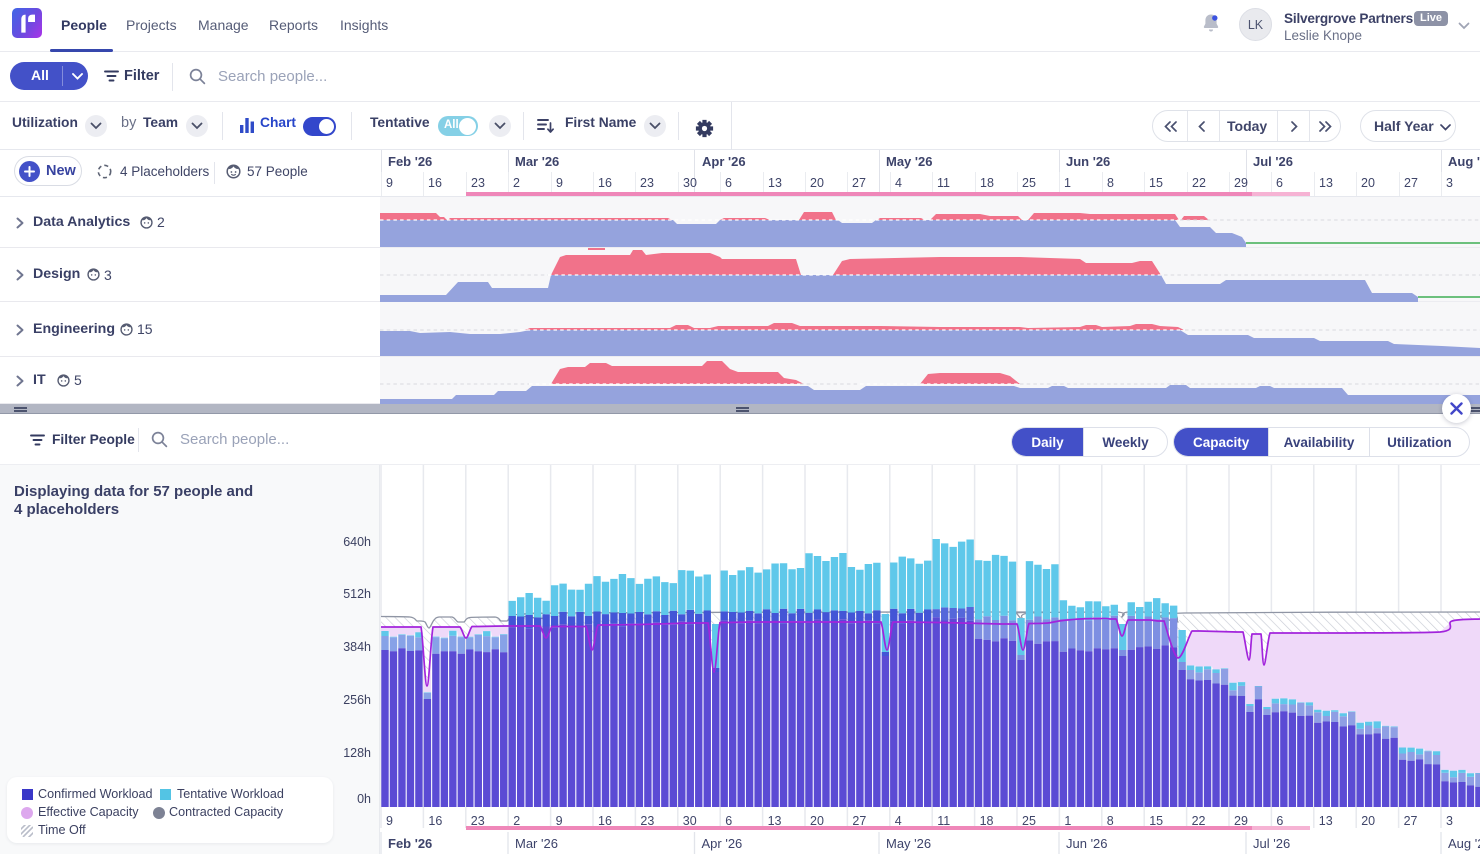 The image size is (1480, 854). Describe the element at coordinates (1199, 821) in the screenshot. I see `svg-text: 22` at that location.